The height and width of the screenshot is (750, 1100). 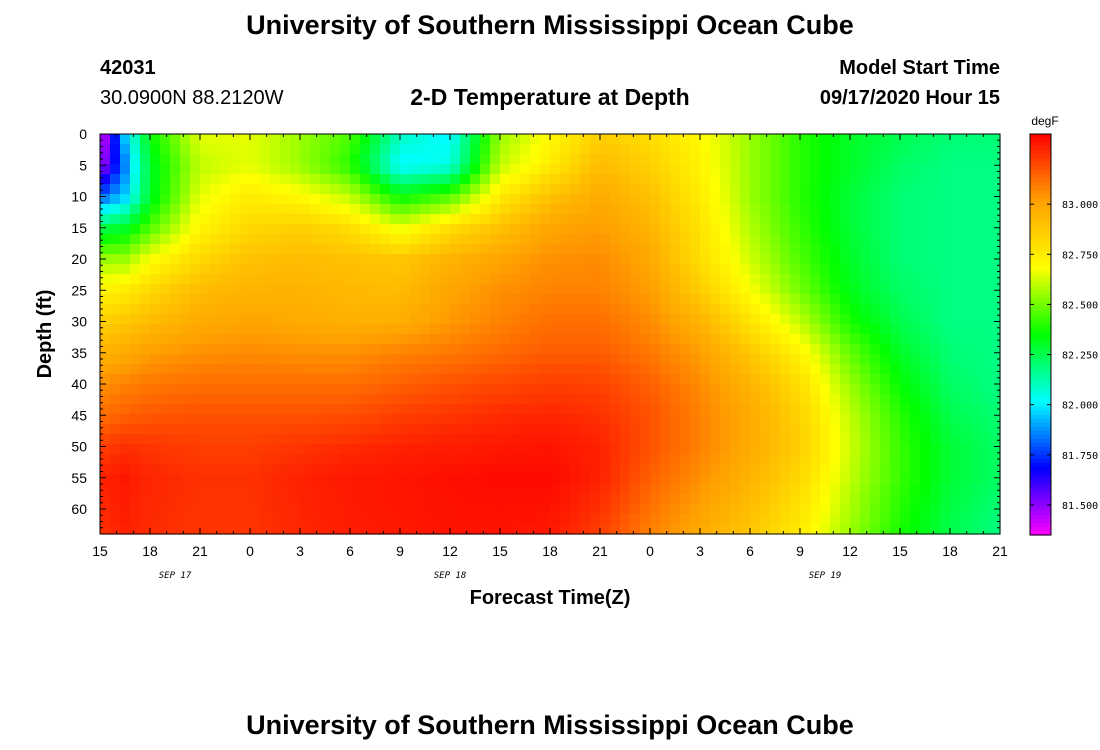 What do you see at coordinates (79, 228) in the screenshot?
I see `y-tick-label: 15` at bounding box center [79, 228].